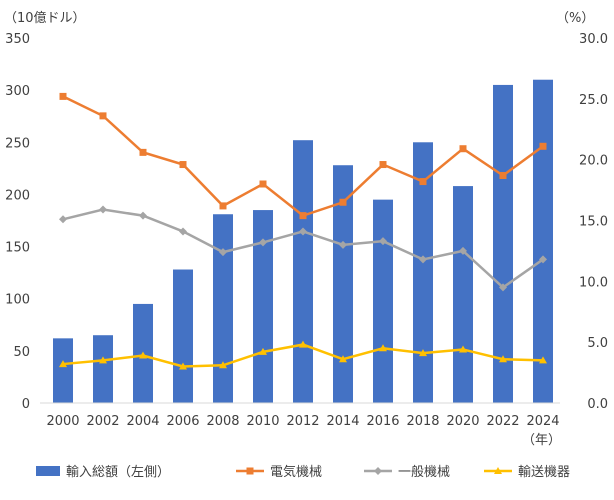 The image size is (614, 500). I want to click on legend-label: 一般機械, so click(424, 472).